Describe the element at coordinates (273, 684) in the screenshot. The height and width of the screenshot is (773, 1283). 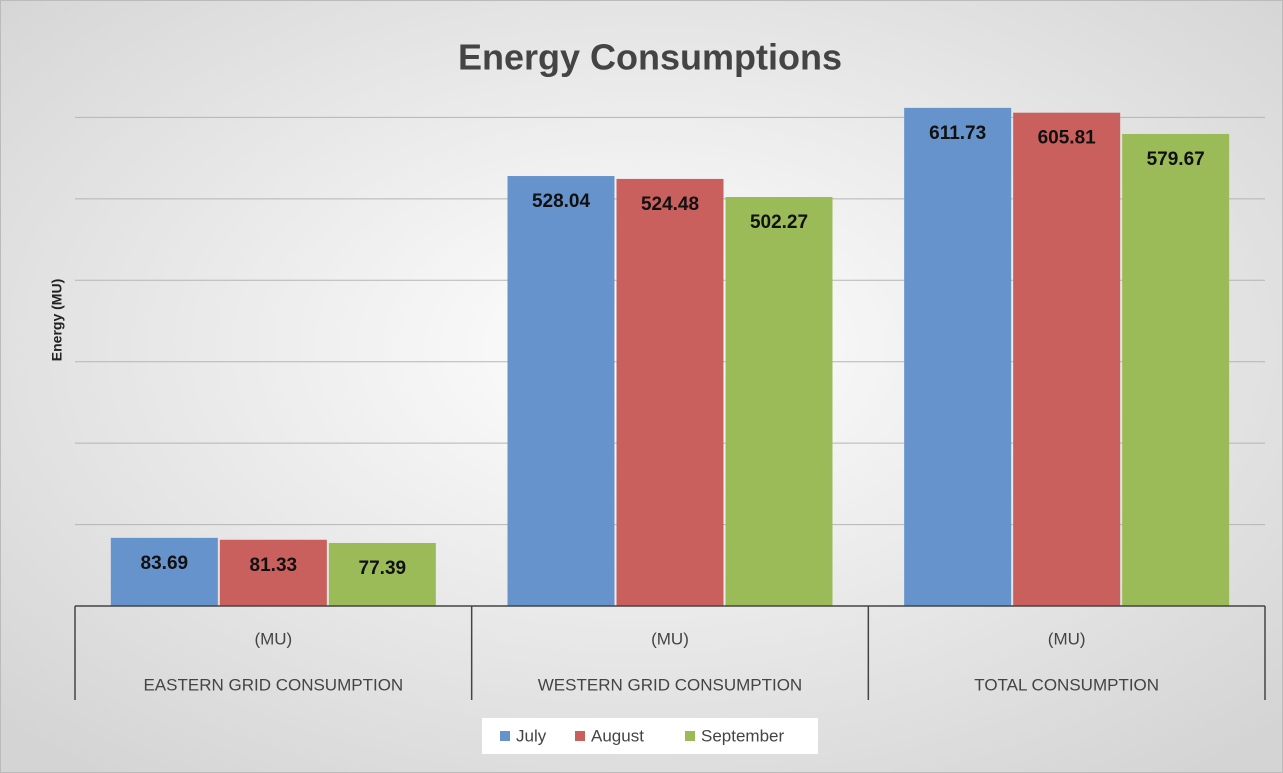
I see `x-tick-label: EASTERN GRID CONSUMPTION` at that location.